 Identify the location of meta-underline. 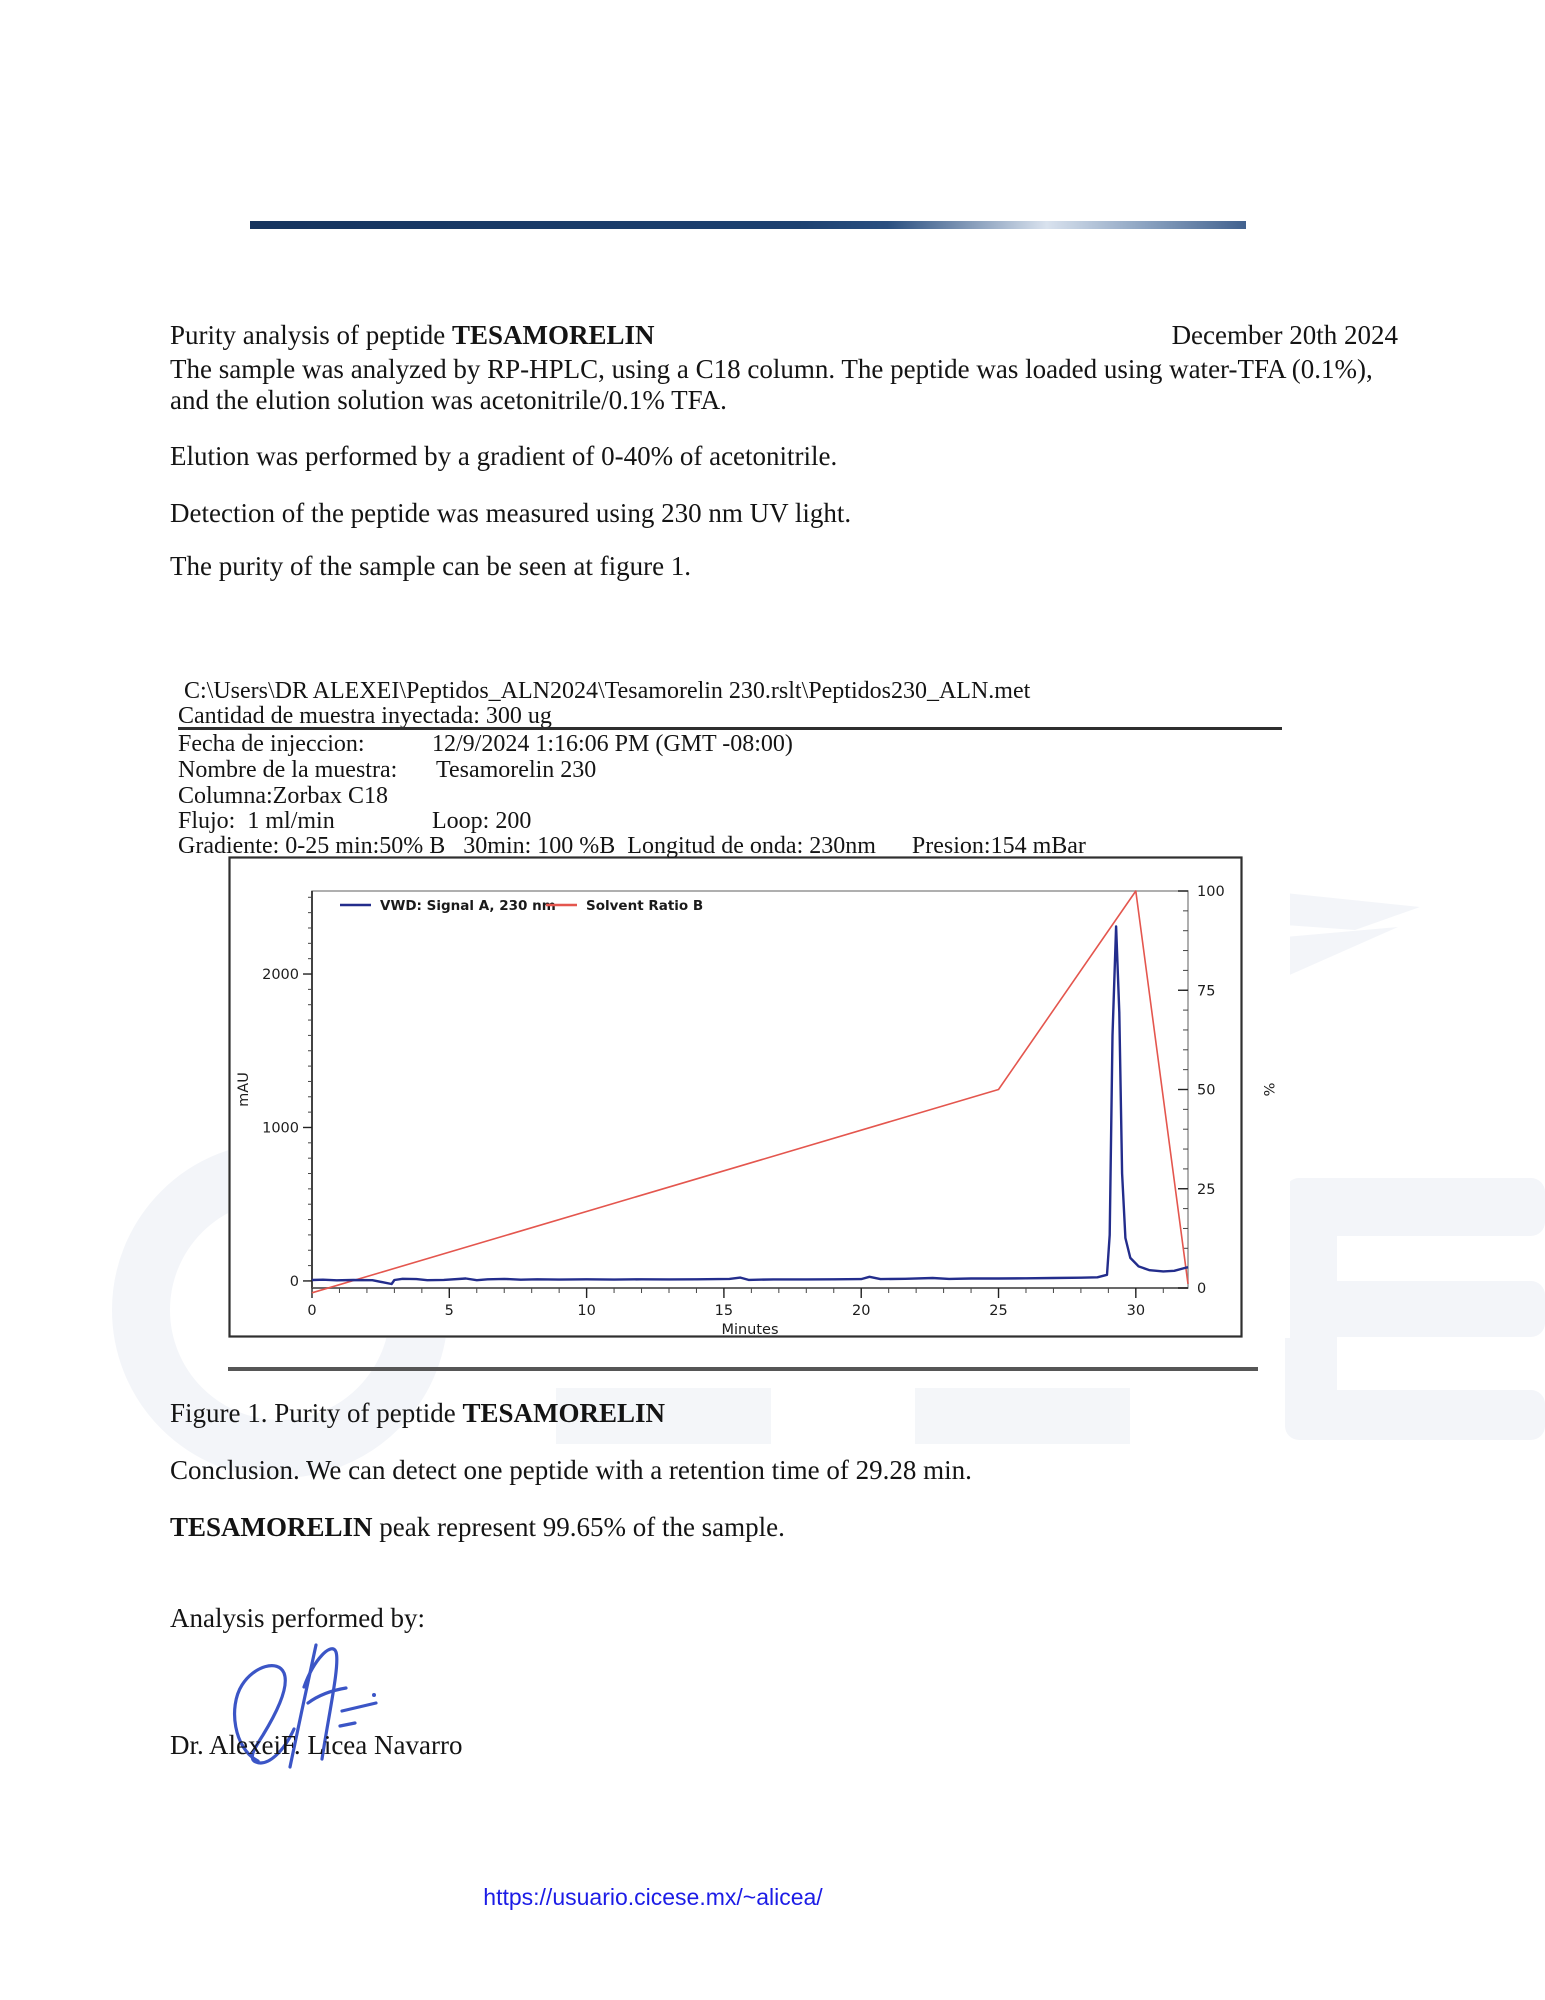
(730, 728).